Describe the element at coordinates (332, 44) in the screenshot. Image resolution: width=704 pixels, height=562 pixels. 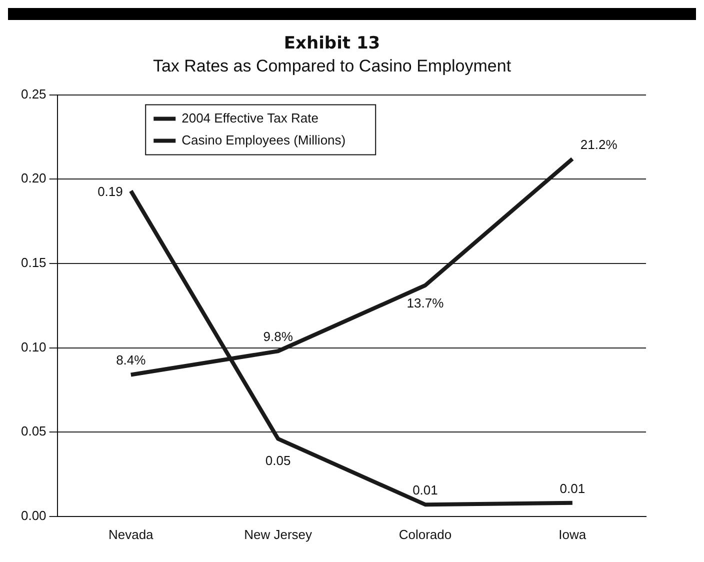
I see `chart-title: Exhibit 13` at that location.